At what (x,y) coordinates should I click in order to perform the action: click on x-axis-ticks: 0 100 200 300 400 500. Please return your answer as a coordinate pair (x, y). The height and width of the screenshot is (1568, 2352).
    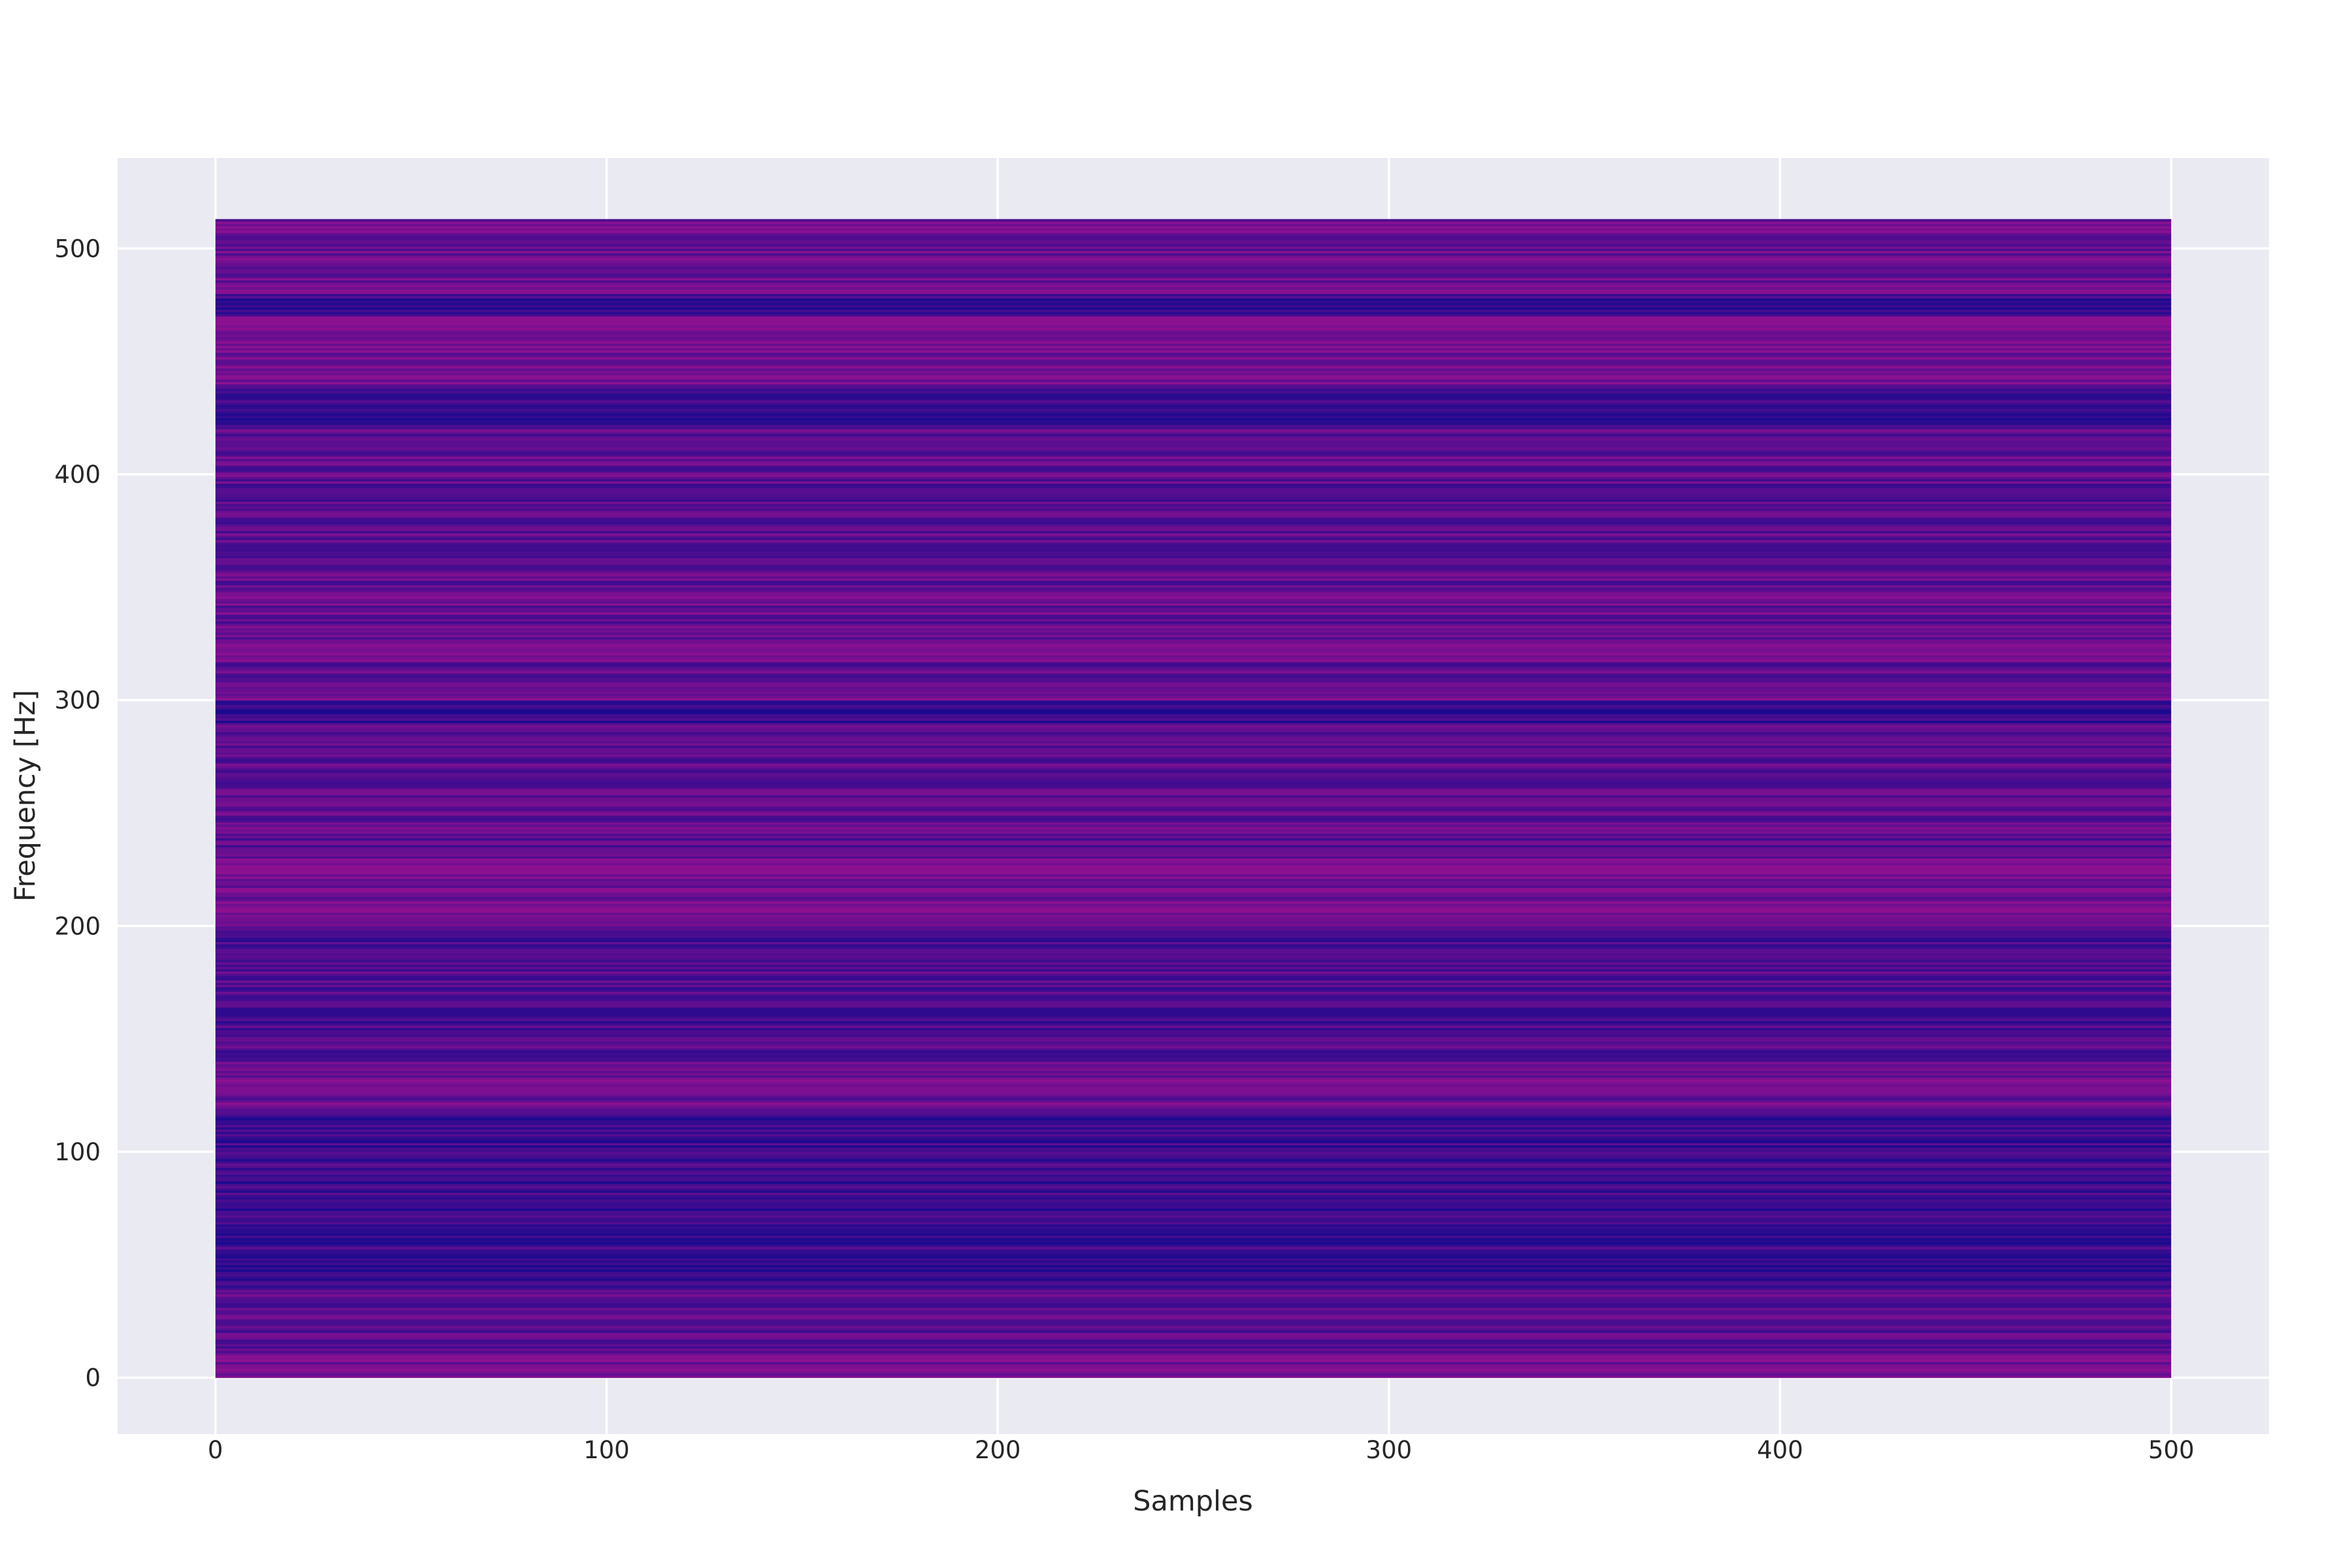
    Looking at the image, I should click on (1201, 1450).